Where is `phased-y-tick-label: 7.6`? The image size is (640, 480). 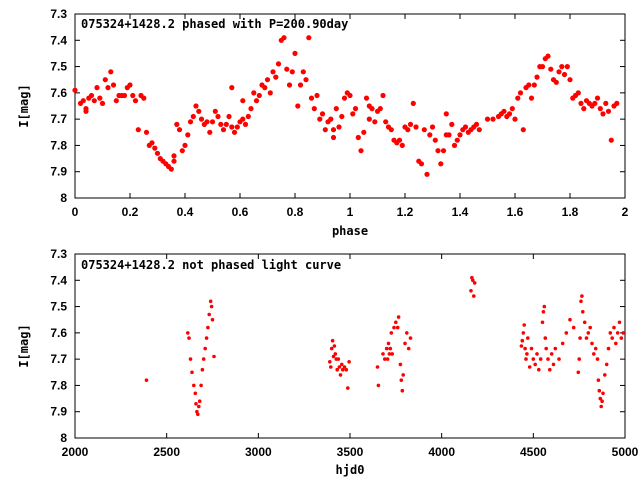 phased-y-tick-label: 7.6 is located at coordinates (58, 93).